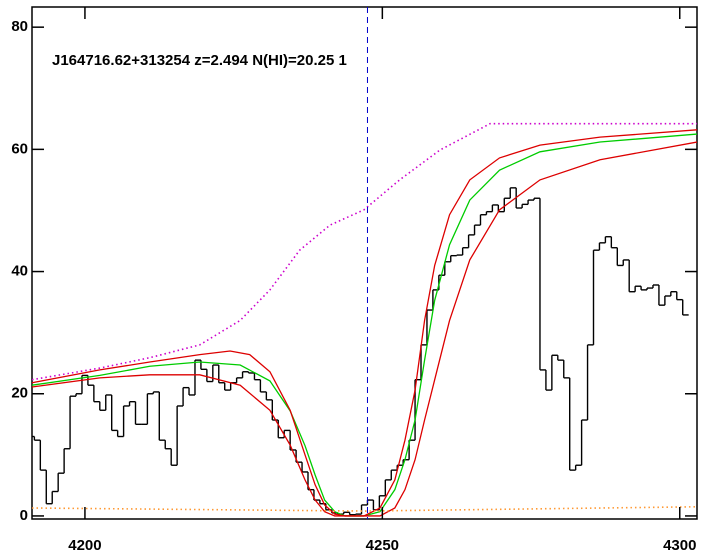 This screenshot has width=704, height=556. I want to click on y-tick-label: 80, so click(19, 26).